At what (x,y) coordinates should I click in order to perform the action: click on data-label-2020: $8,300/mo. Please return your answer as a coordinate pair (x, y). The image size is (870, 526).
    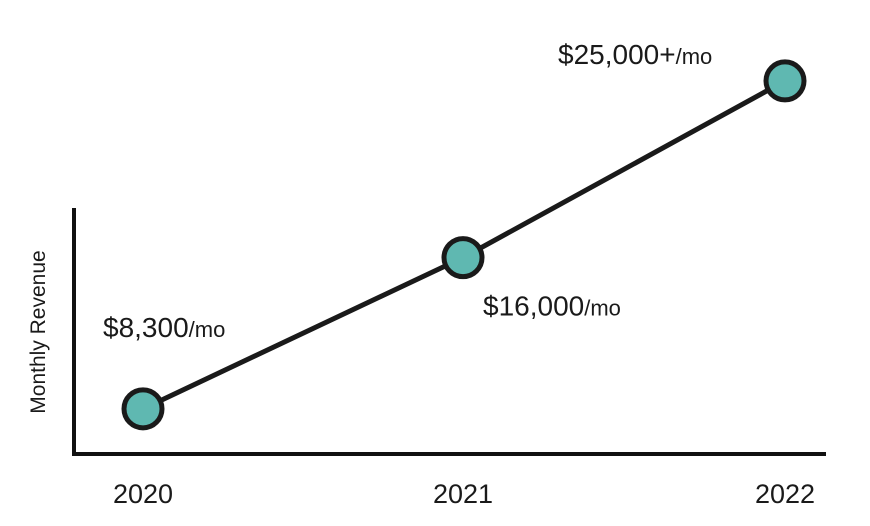
    Looking at the image, I should click on (164, 327).